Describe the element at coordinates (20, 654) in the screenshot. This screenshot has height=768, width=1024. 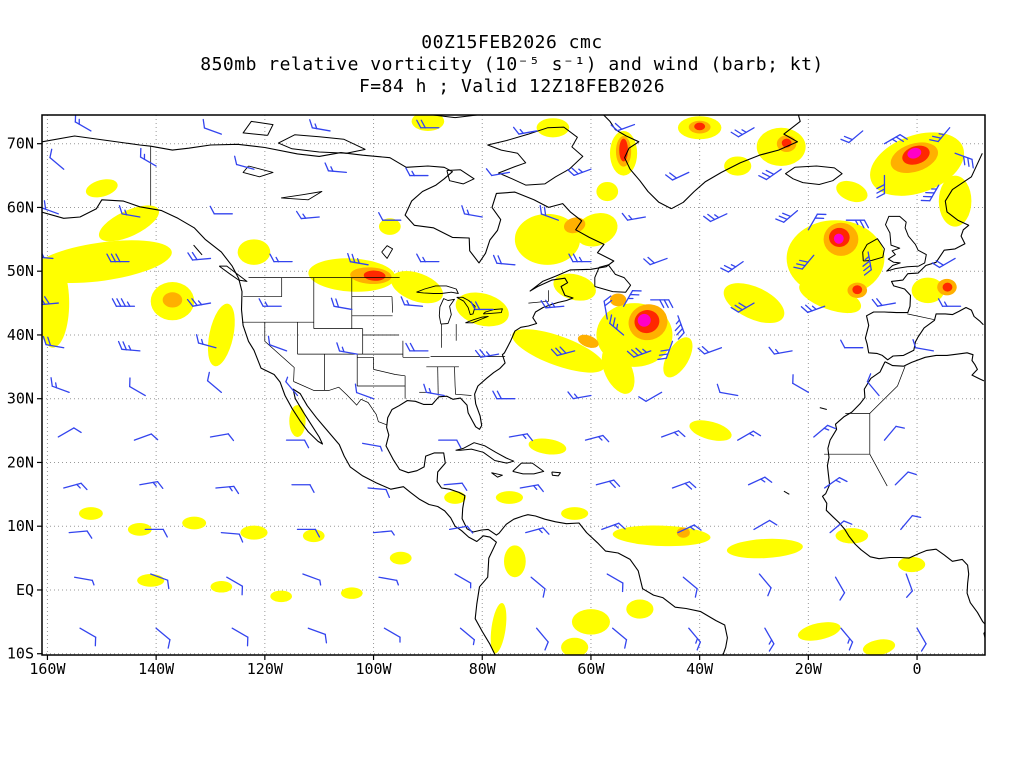
I see `y-axis-tick-label: 10S` at that location.